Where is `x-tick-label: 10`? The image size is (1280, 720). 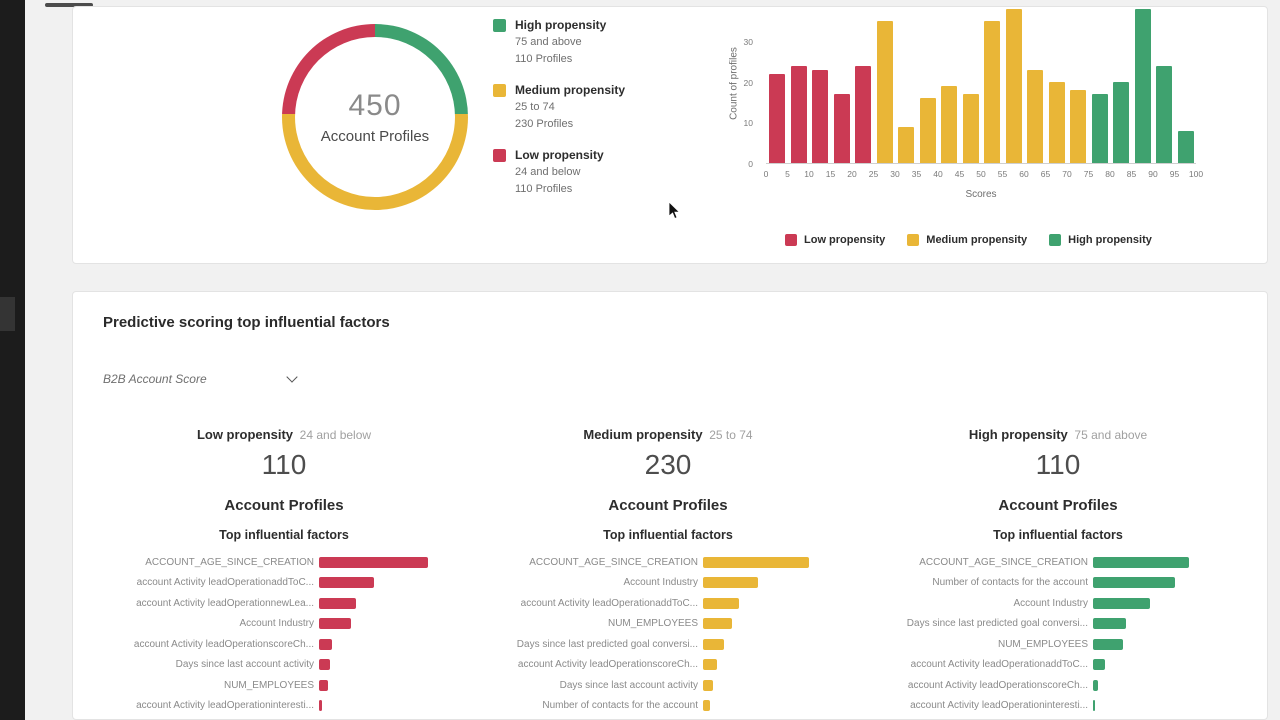
x-tick-label: 10 is located at coordinates (809, 174).